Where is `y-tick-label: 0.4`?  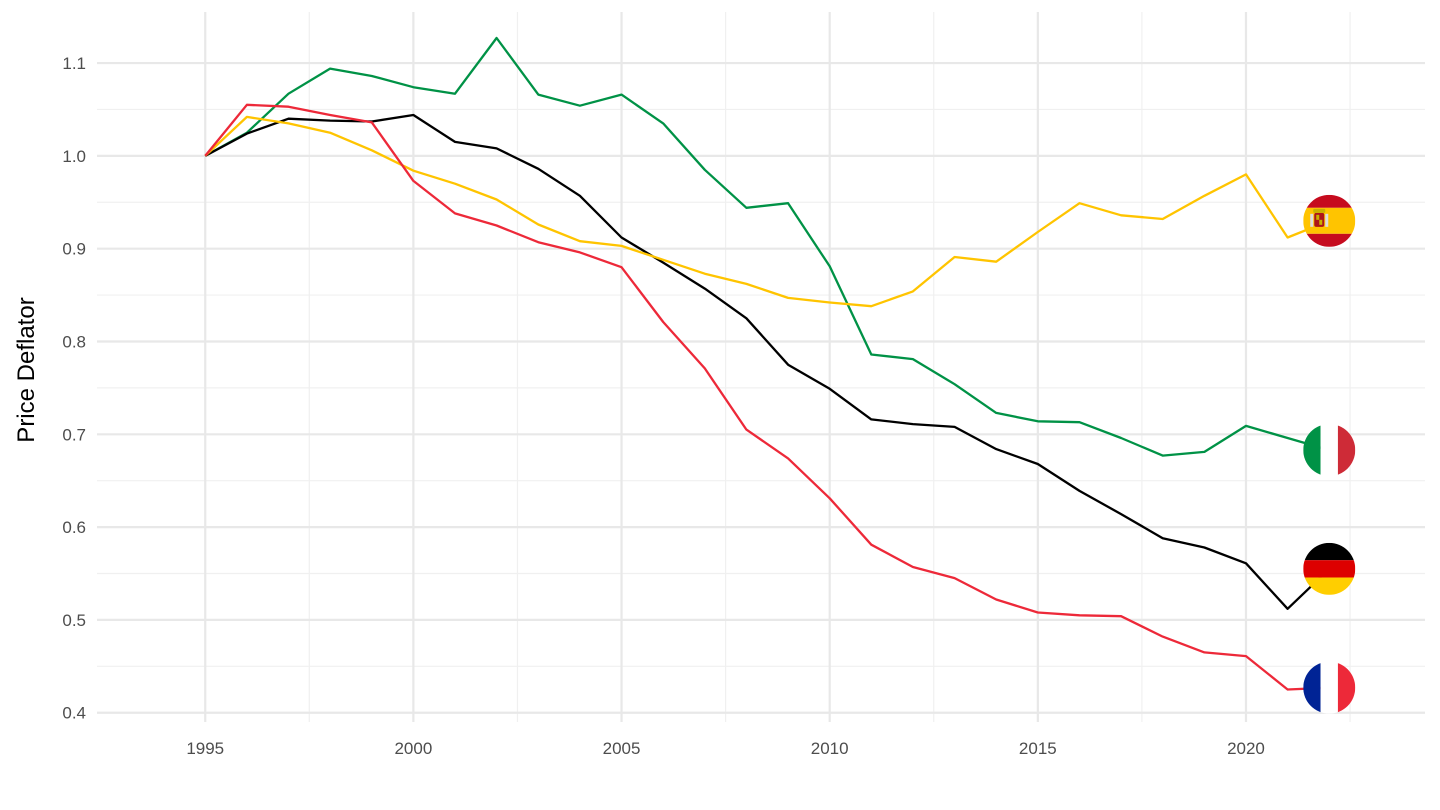
y-tick-label: 0.4 is located at coordinates (74, 713).